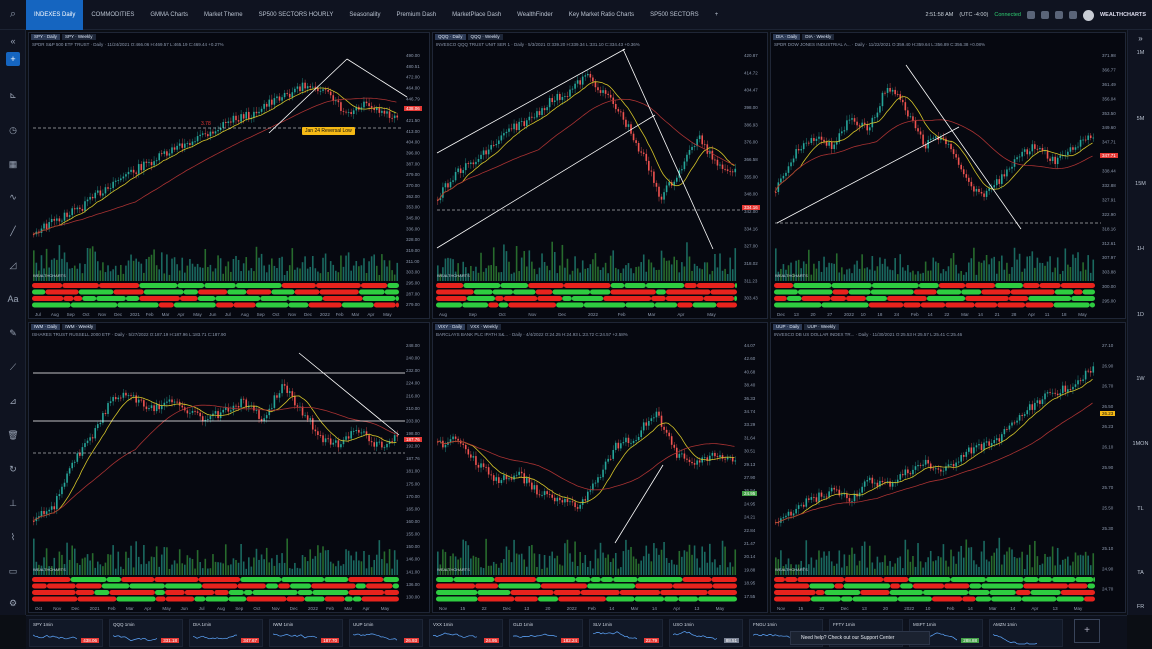  Describe the element at coordinates (706, 633) in the screenshot. I see `watchlist-card-uso: USO 1min 88.51` at that location.